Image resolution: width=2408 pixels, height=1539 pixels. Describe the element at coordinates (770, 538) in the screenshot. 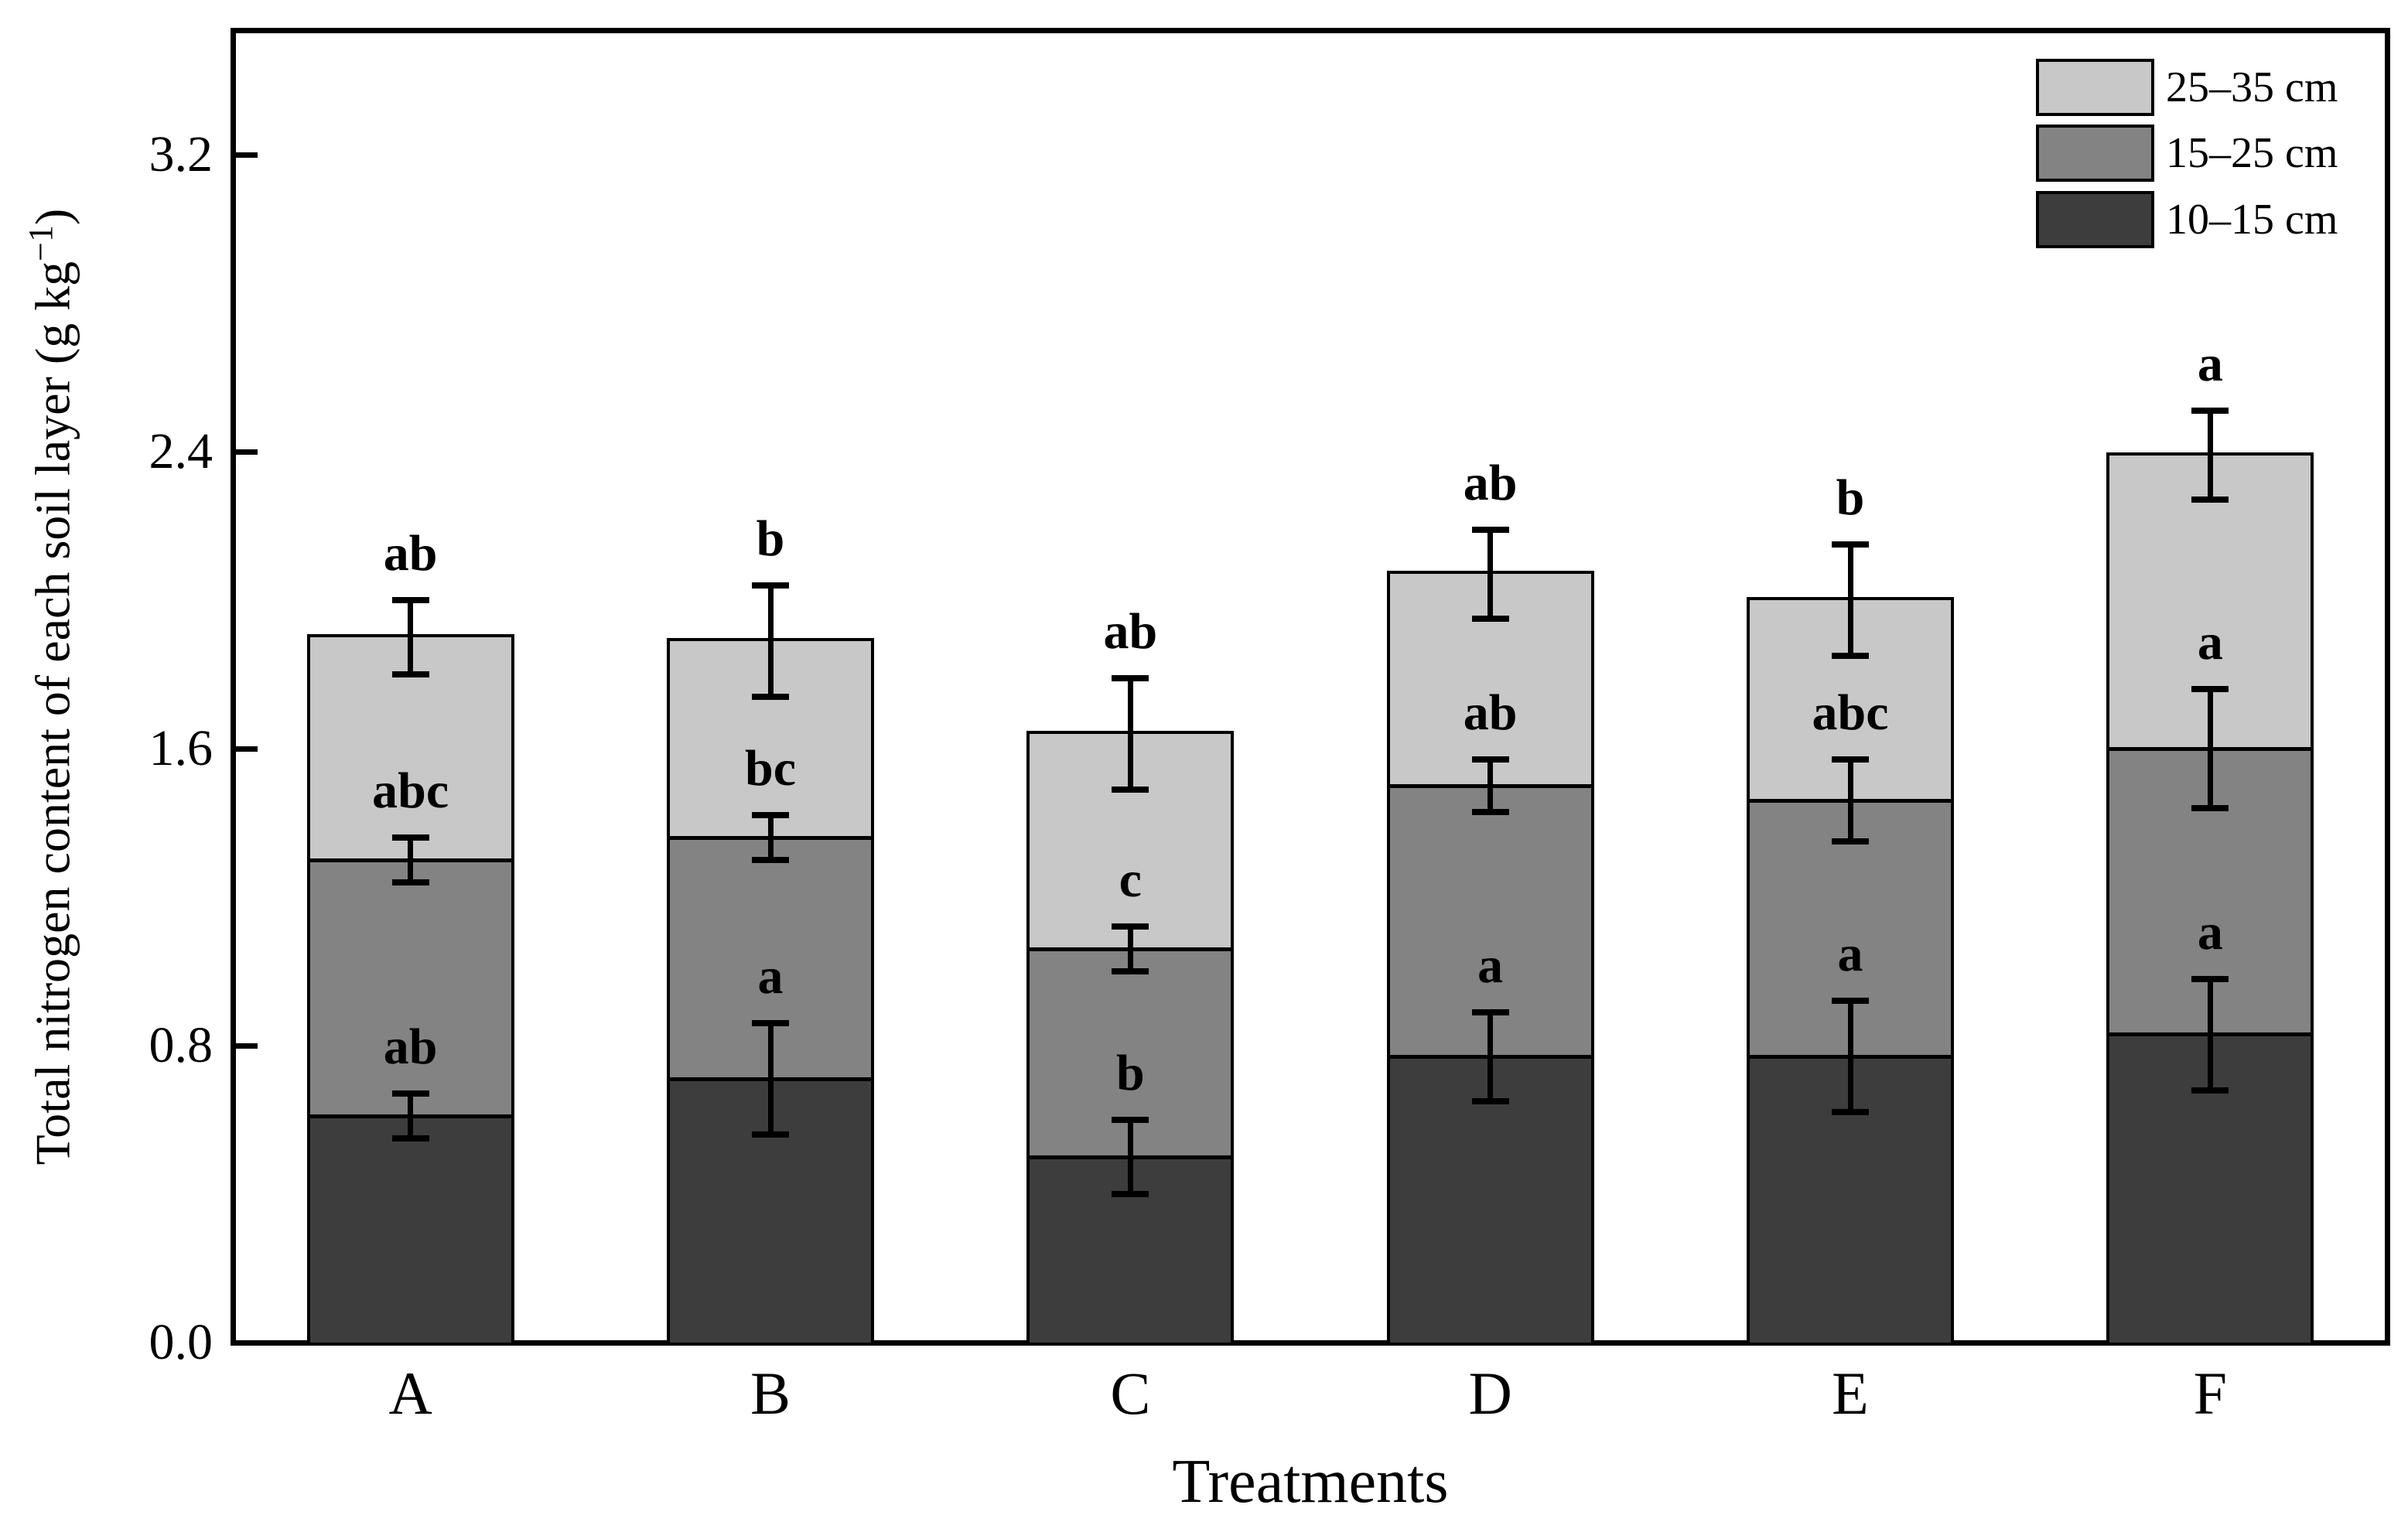

I see `sig-letter-B-25–35 cm: b` at that location.